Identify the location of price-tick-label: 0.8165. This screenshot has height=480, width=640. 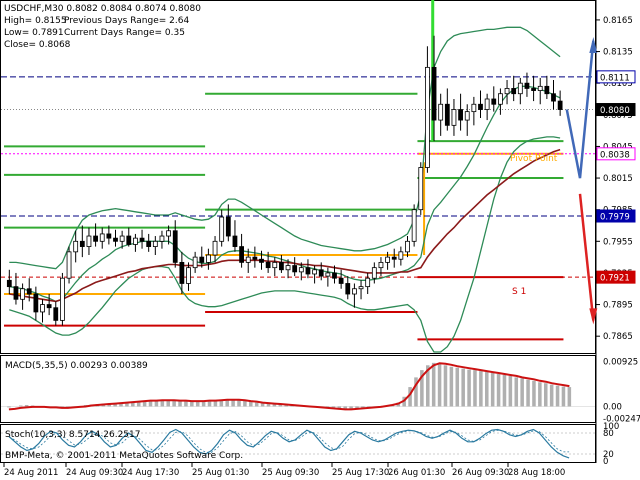
(618, 21).